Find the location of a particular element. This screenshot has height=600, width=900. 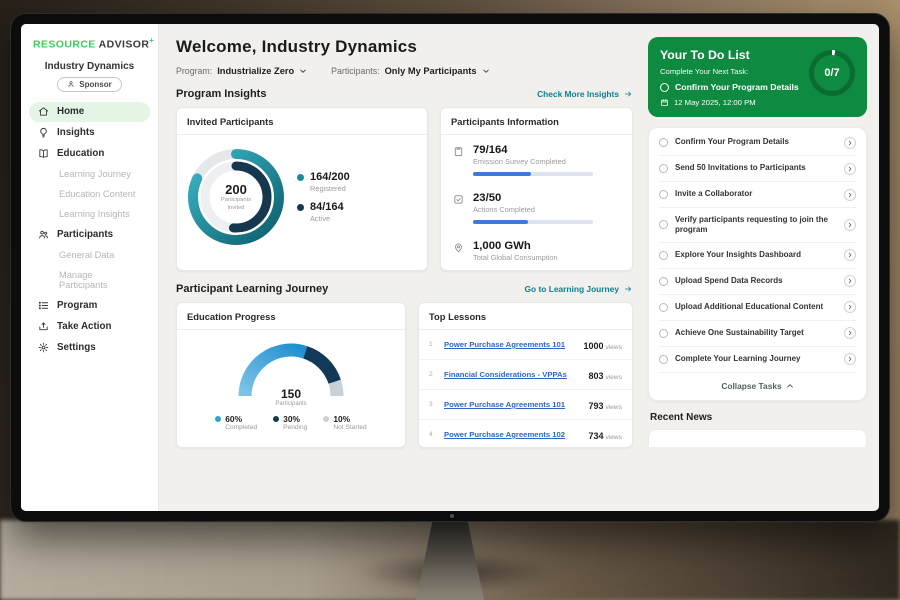

task-row: Confirm Your Program Details is located at coordinates (757, 143).